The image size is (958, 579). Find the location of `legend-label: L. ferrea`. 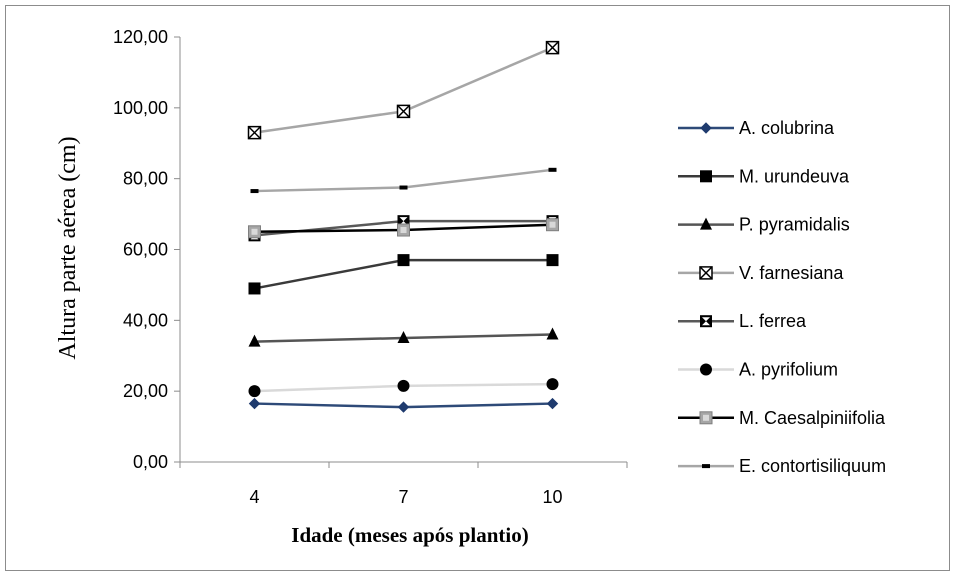

legend-label: L. ferrea is located at coordinates (773, 321).